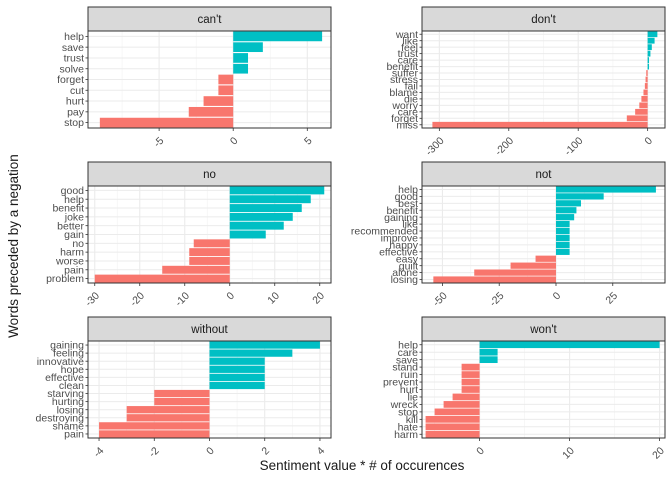  Describe the element at coordinates (137, 299) in the screenshot. I see `x-tick-label: -20` at that location.